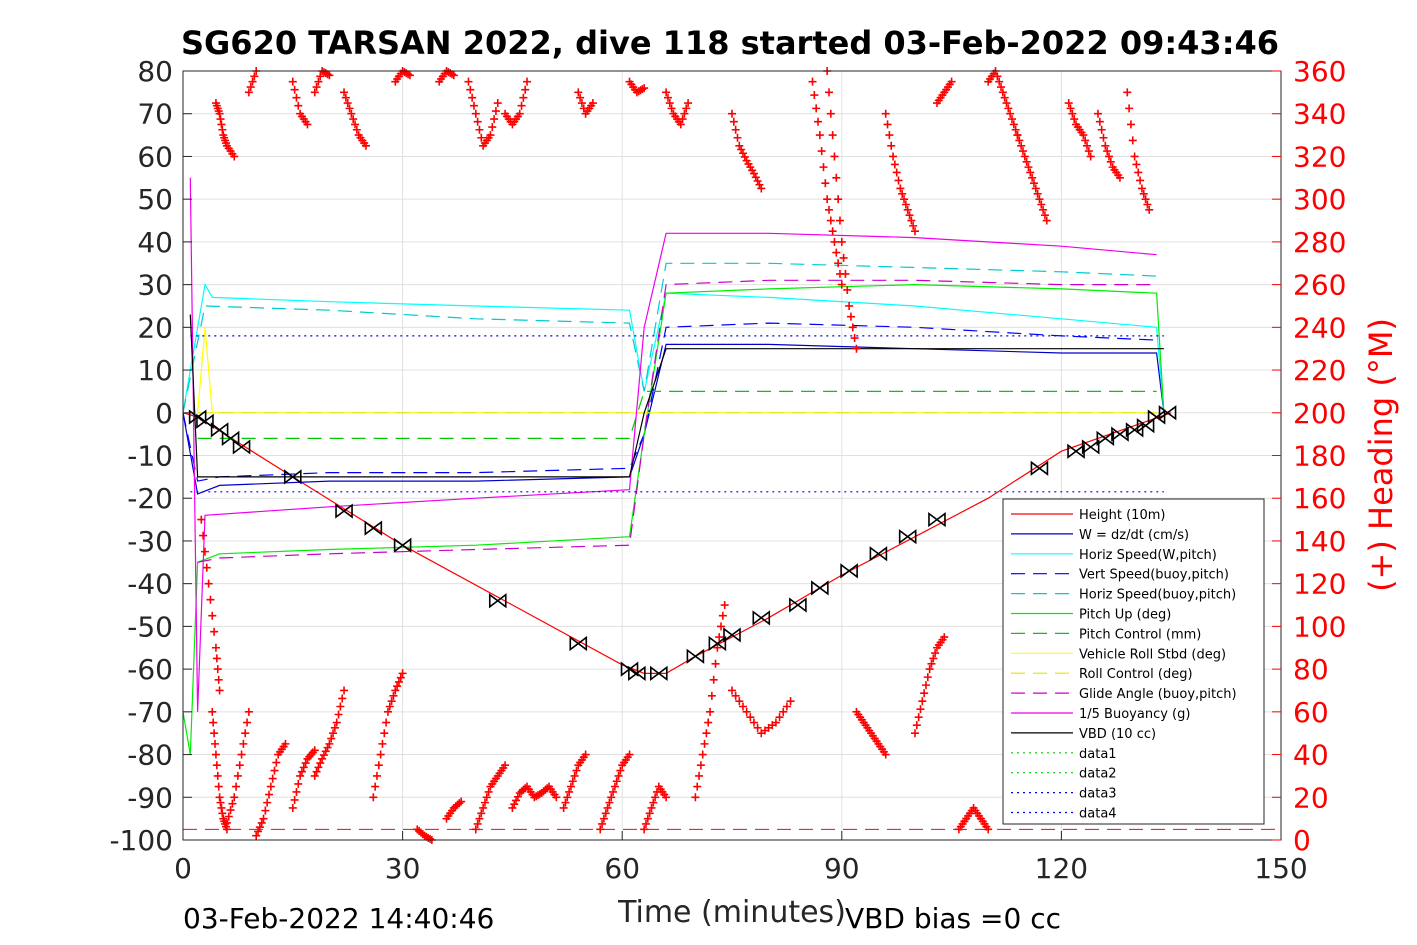 The height and width of the screenshot is (945, 1417). I want to click on y-tick-label-left: 60, so click(155, 156).